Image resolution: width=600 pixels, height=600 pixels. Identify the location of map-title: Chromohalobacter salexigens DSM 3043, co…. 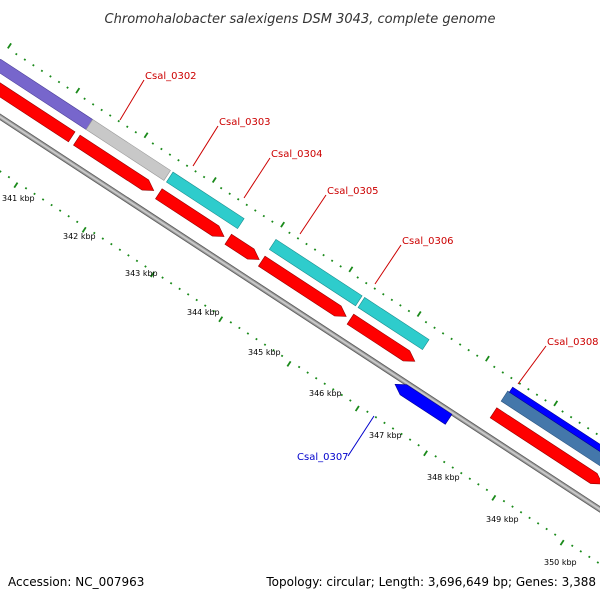
(300, 19).